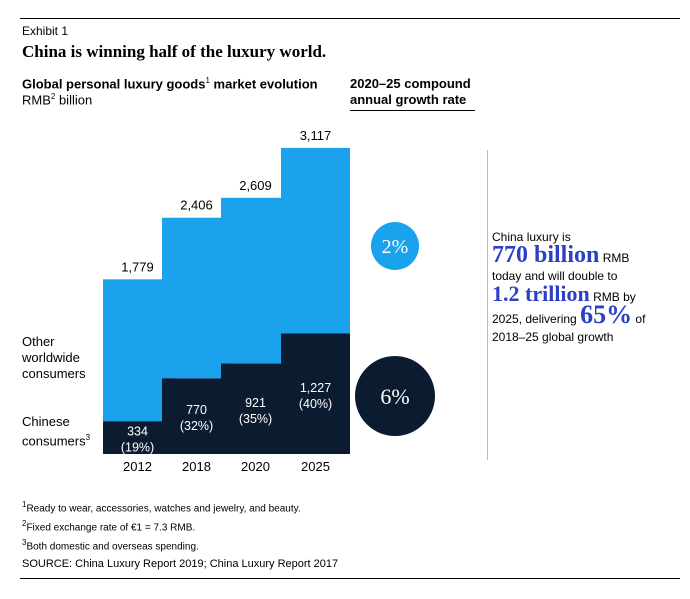 Image resolution: width=690 pixels, height=599 pixels. Describe the element at coordinates (24, 542) in the screenshot. I see `footnote-3-mark: 3` at that location.